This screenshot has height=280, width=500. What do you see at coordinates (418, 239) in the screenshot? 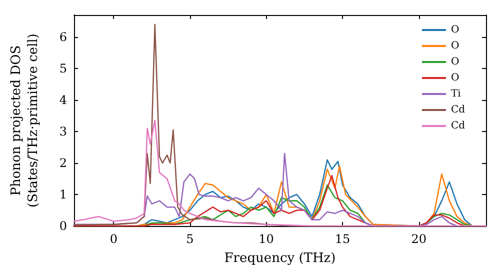
I see `x-tick-label: 20` at bounding box center [418, 239].